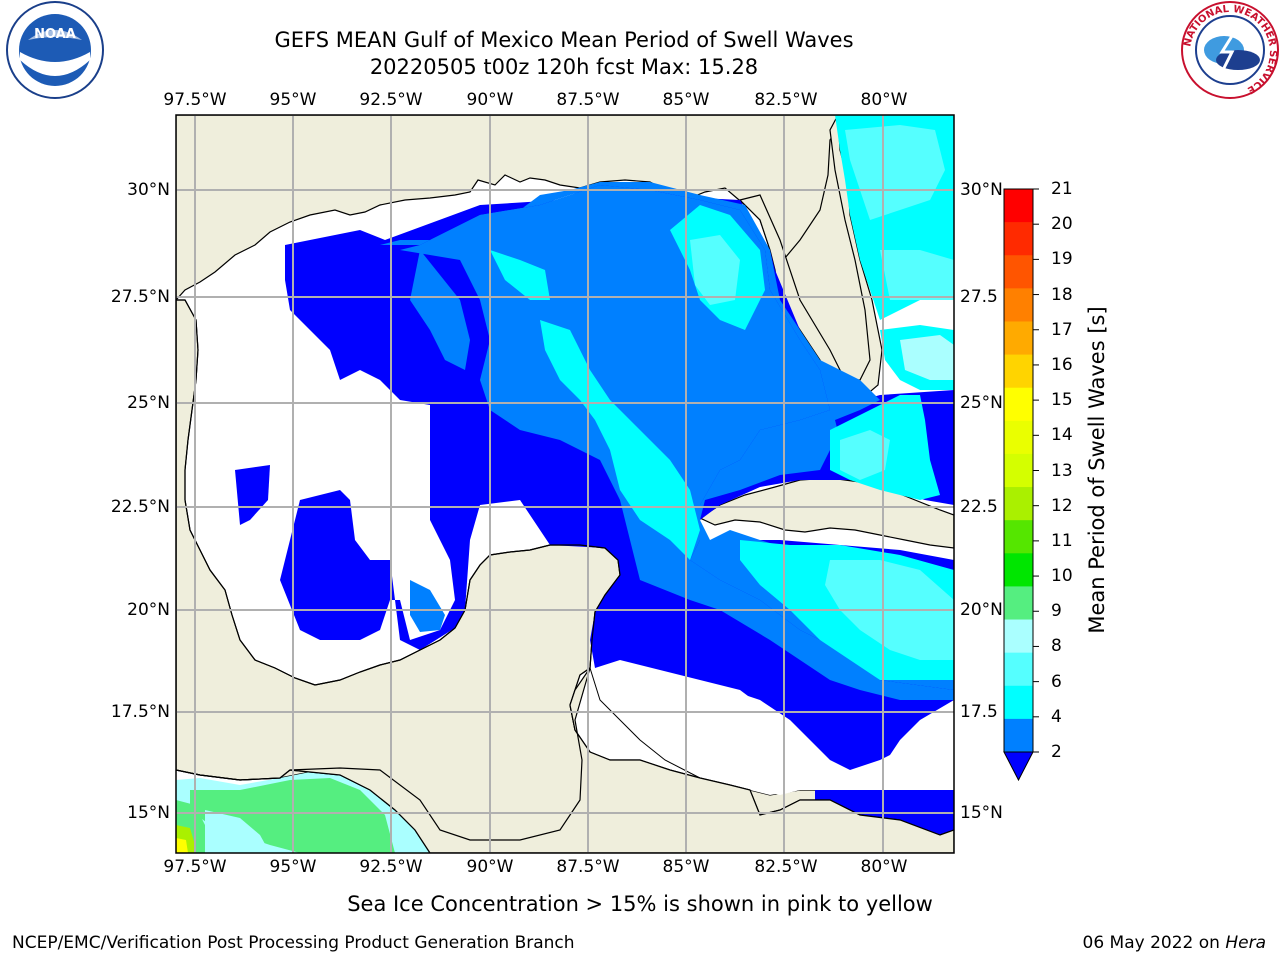 The height and width of the screenshot is (960, 1280). What do you see at coordinates (588, 867) in the screenshot?
I see `lon-label-bottom-87-5w: 87.5°W` at bounding box center [588, 867].